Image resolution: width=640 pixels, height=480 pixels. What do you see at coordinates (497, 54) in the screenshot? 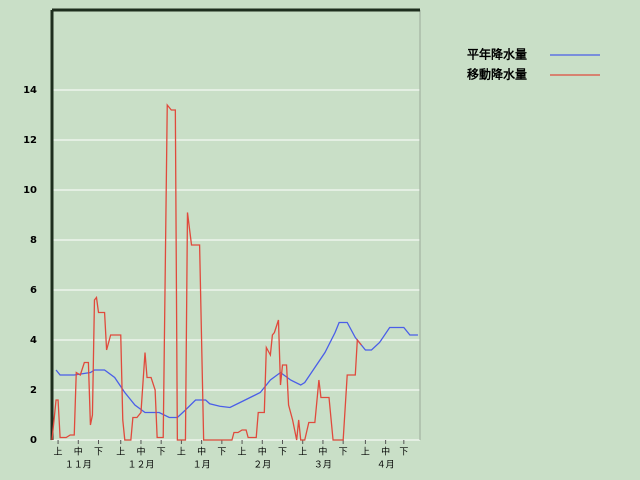
I see `legend-label: 平年降水量` at bounding box center [497, 54].